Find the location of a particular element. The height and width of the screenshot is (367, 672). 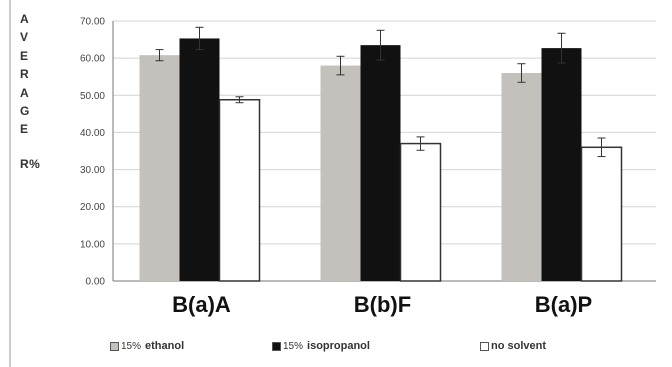

legend-item-isopropanol: 15% isopropanol is located at coordinates (321, 346).